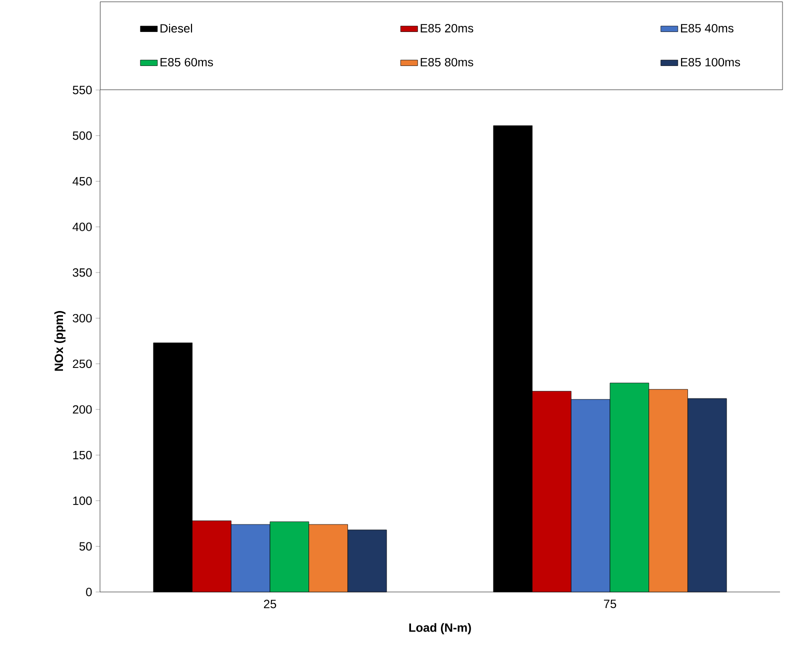 This screenshot has height=670, width=790. Describe the element at coordinates (707, 28) in the screenshot. I see `legend-label: E85 40ms` at that location.